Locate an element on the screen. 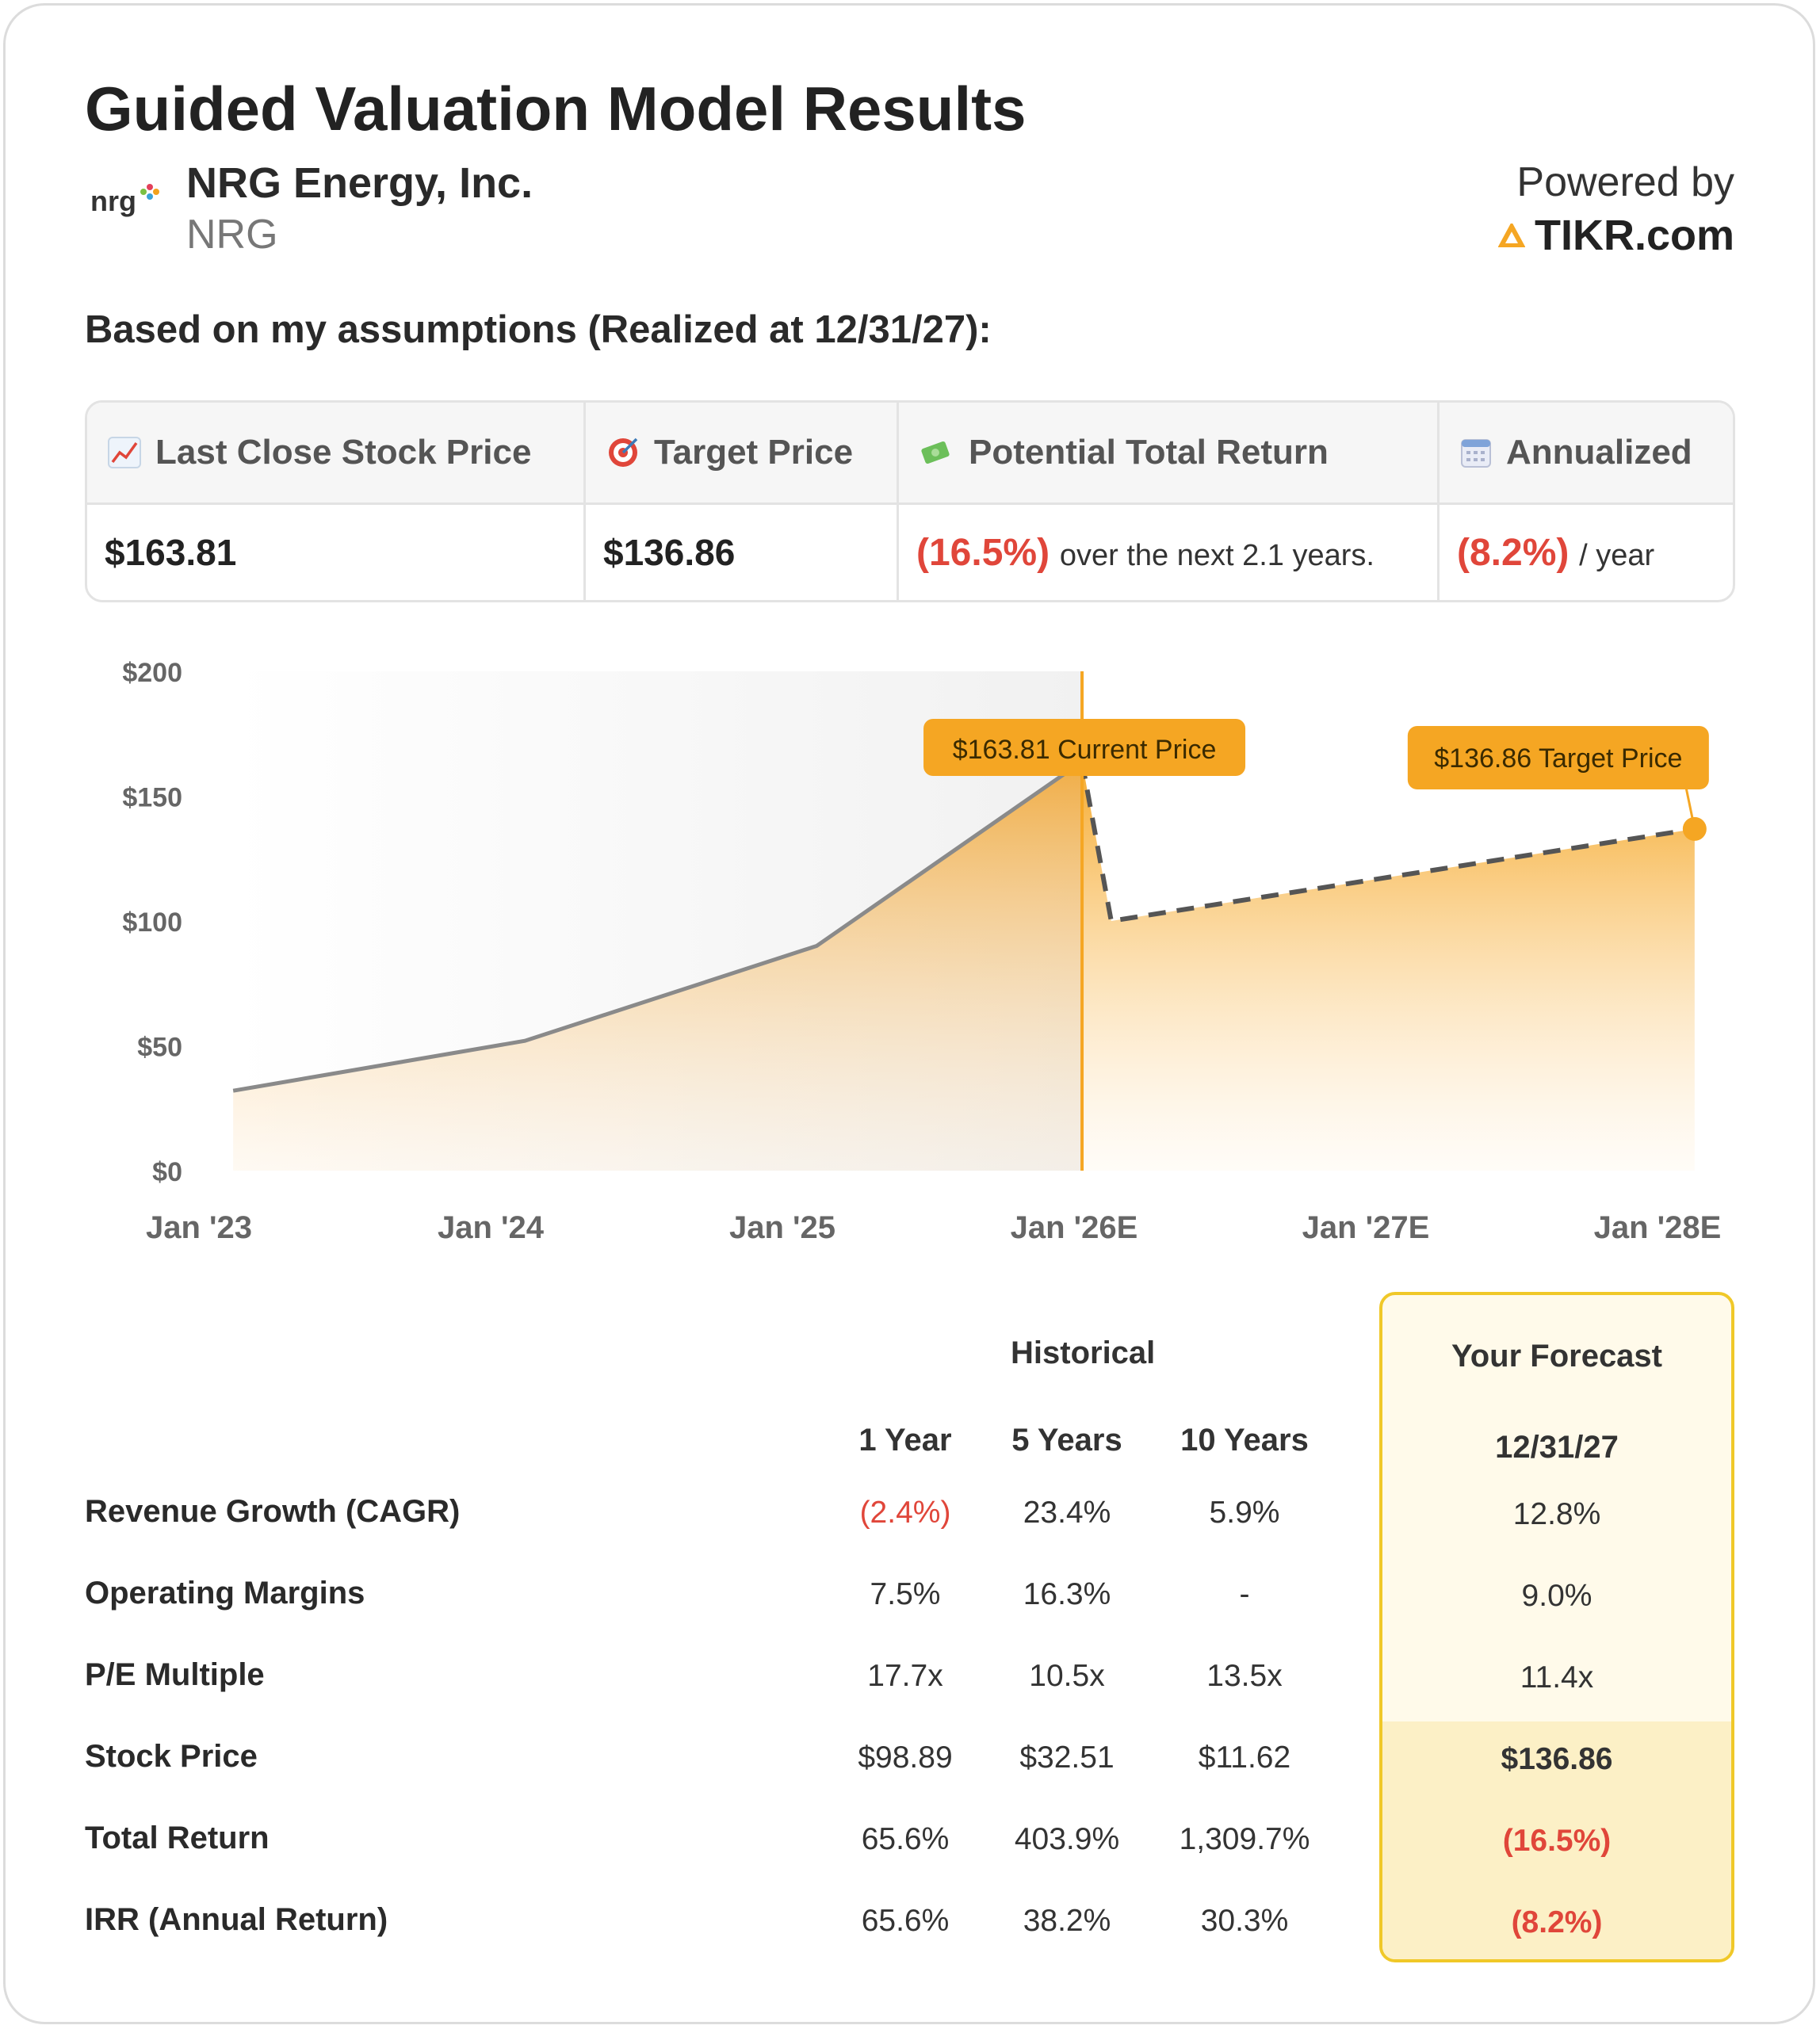 The height and width of the screenshot is (2029, 1820). table-cell: 7.5% is located at coordinates (906, 1594).